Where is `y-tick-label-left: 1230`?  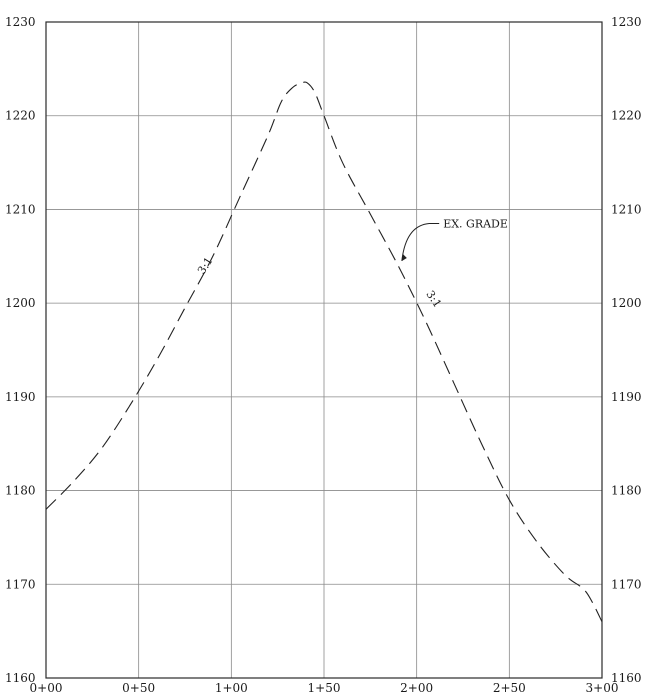 y-tick-label-left: 1230 is located at coordinates (20, 22).